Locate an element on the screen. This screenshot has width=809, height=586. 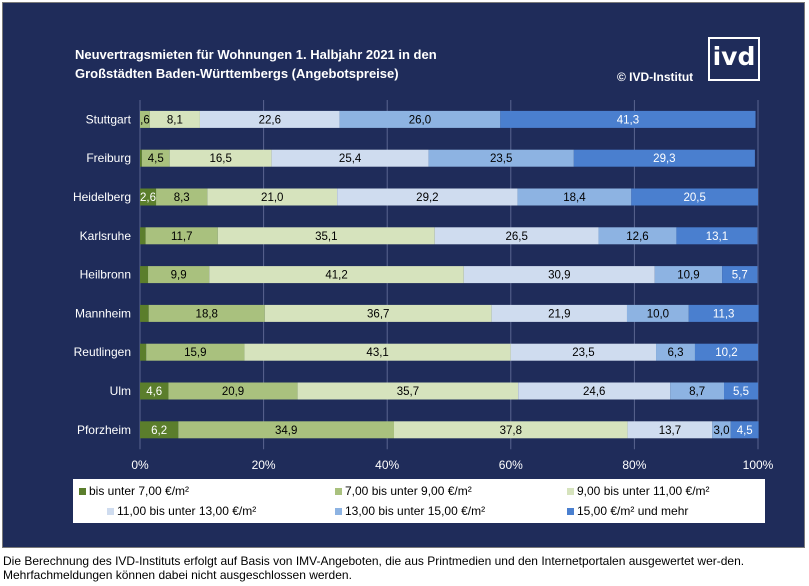
ivd-logo: ivd is located at coordinates (734, 59).